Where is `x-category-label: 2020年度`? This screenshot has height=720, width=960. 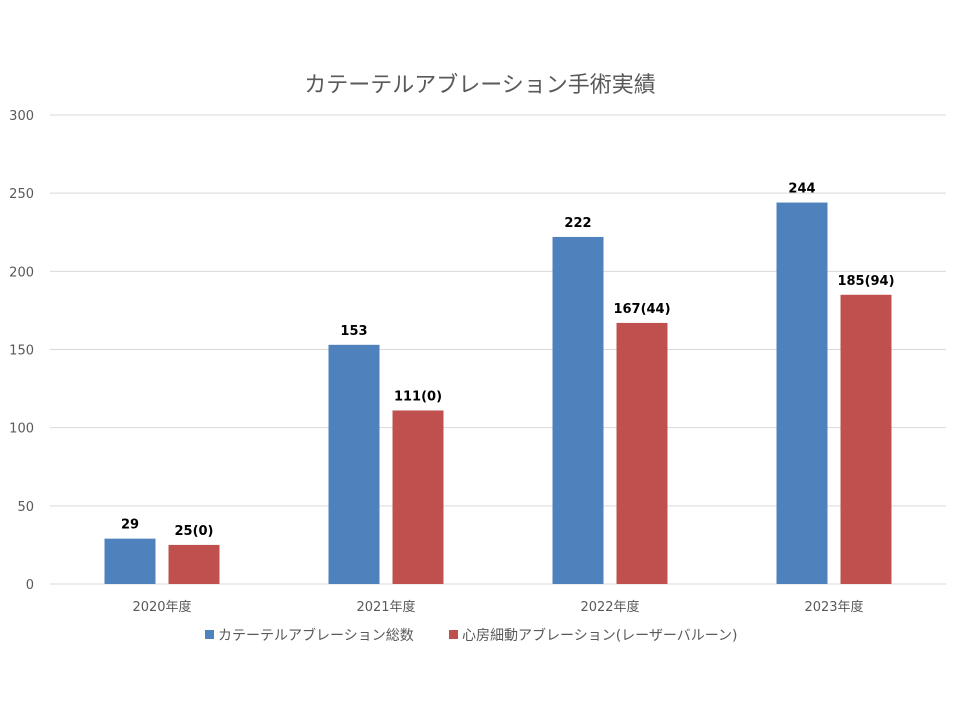 x-category-label: 2020年度 is located at coordinates (161, 607).